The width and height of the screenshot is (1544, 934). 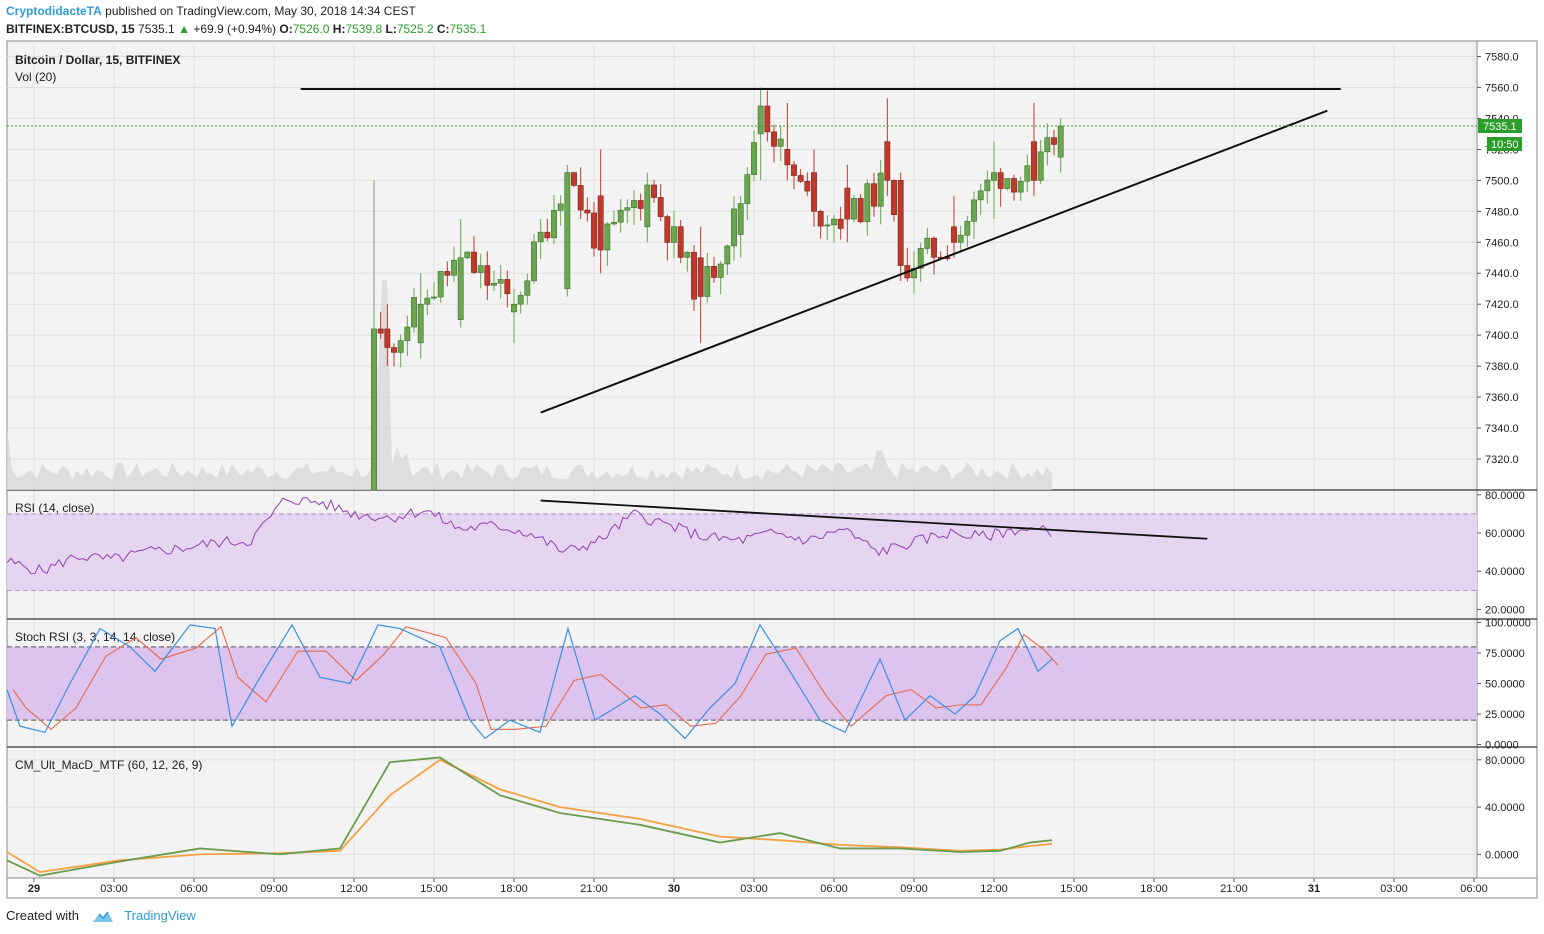 What do you see at coordinates (35, 77) in the screenshot?
I see `volume-label: Vol (20)` at bounding box center [35, 77].